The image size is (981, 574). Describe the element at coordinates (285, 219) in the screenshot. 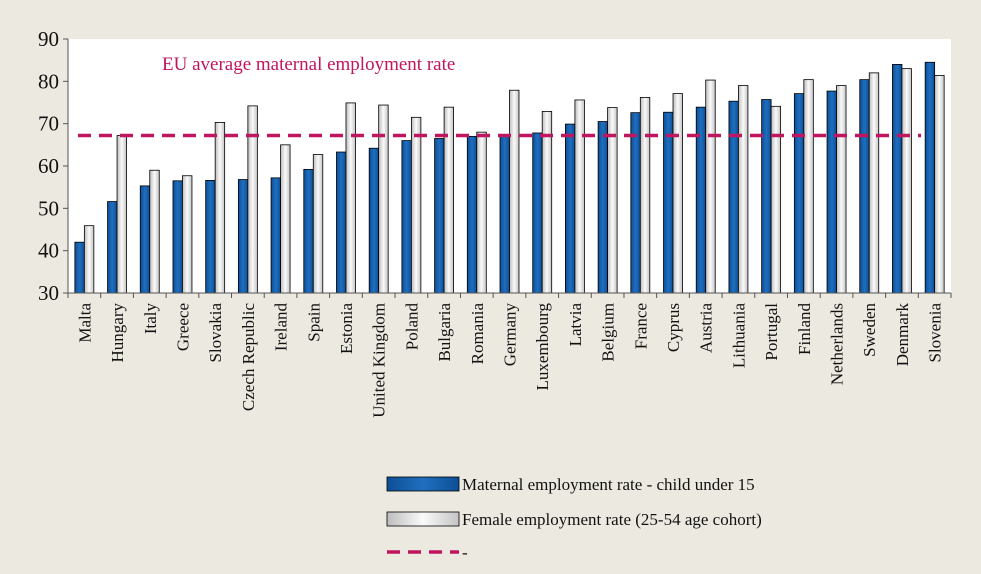

I see `bar-female-ireland` at that location.